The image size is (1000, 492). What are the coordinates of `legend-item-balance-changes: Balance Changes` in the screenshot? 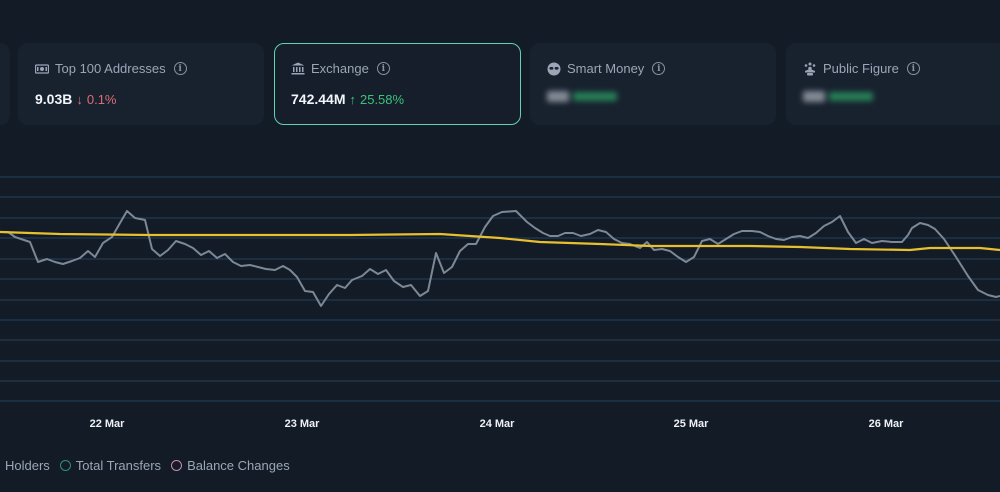 It's located at (230, 465).